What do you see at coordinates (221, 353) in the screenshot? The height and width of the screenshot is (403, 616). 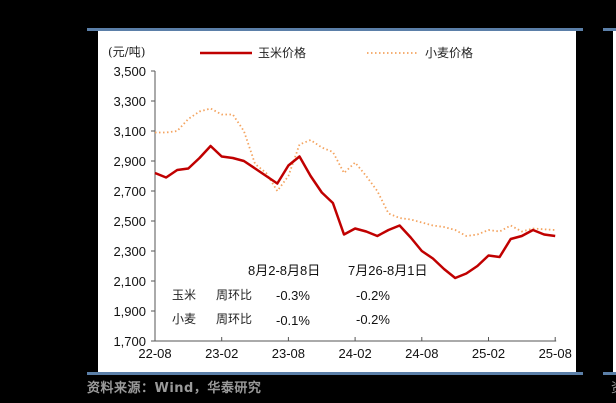 I see `x-tick-label: 23-02` at bounding box center [221, 353].